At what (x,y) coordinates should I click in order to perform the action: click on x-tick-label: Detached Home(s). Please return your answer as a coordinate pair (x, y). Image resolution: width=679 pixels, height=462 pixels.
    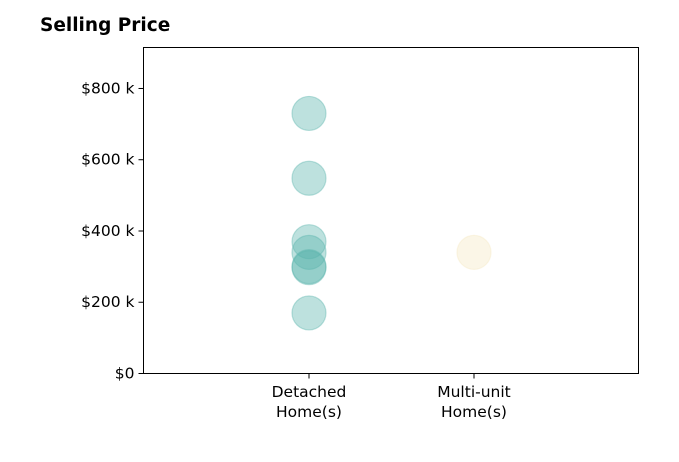
    Looking at the image, I should click on (309, 402).